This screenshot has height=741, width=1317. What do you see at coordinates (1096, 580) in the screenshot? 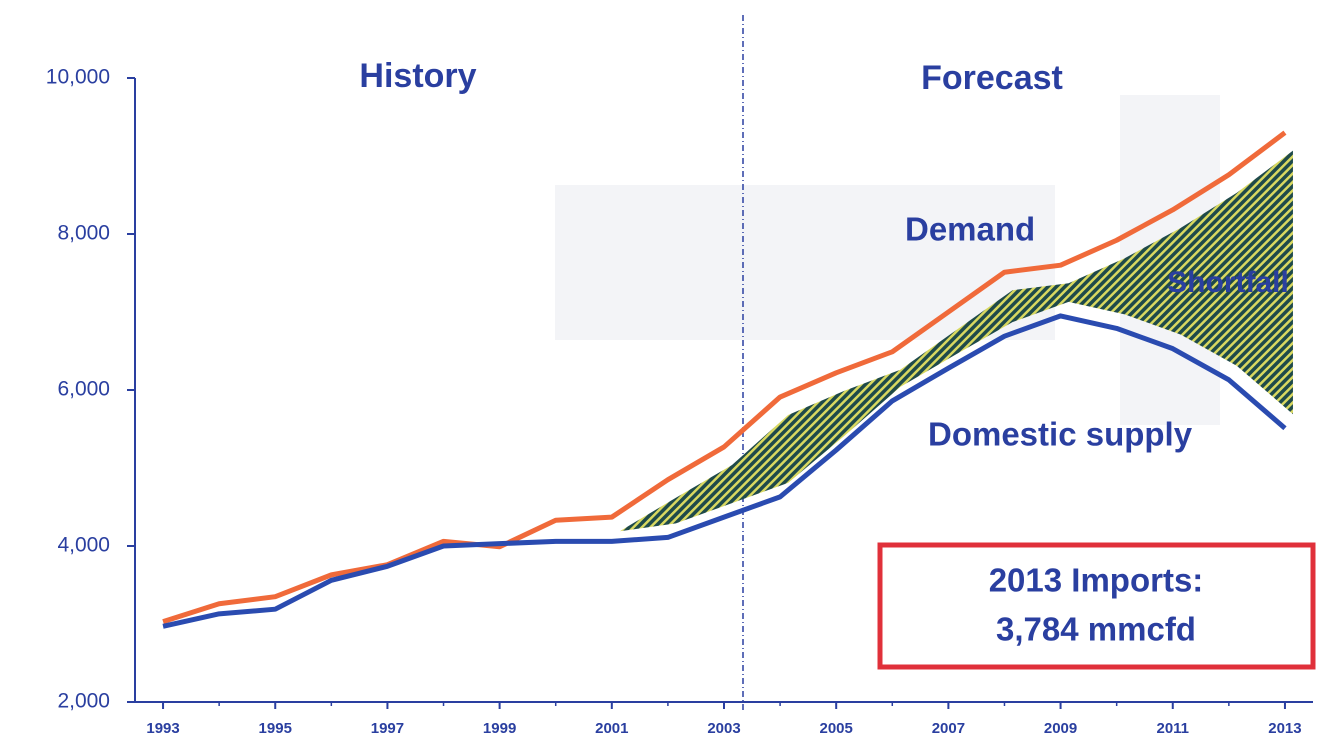
I see `annotation: 2013 Imports:` at bounding box center [1096, 580].